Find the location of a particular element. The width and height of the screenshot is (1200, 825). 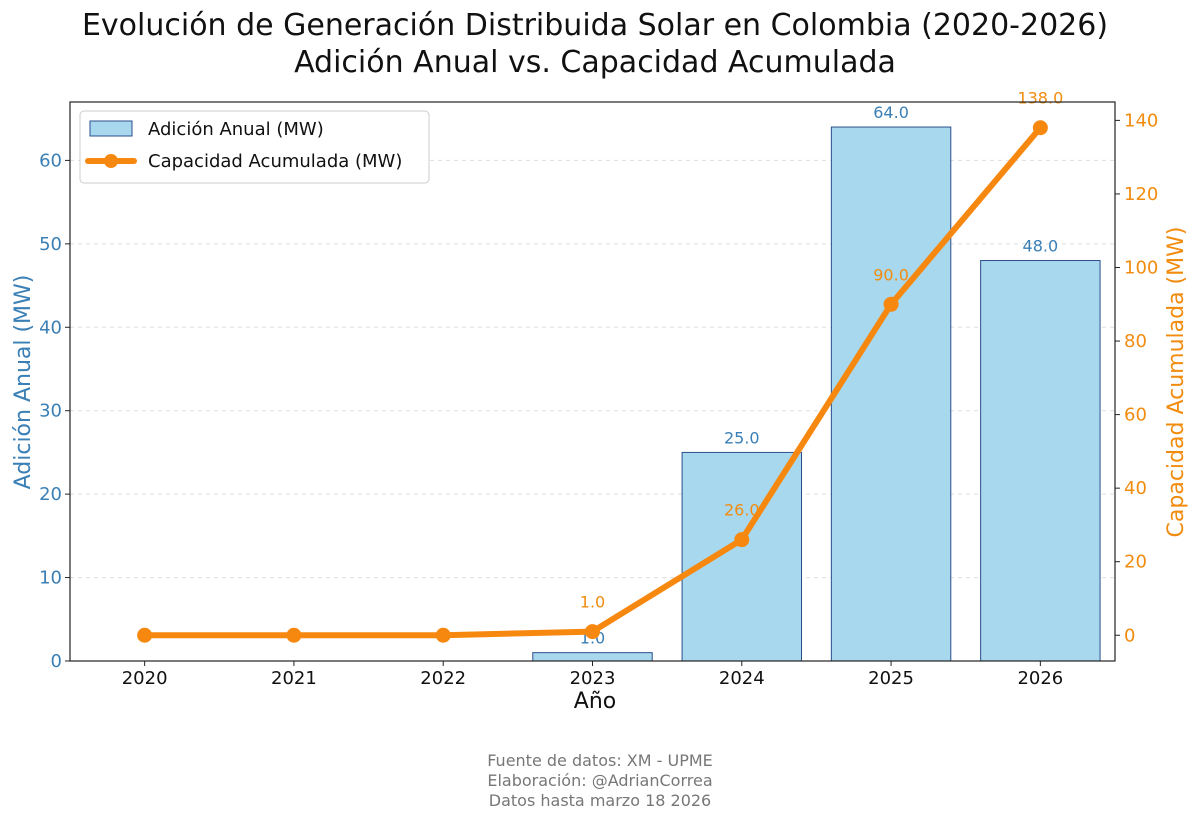

right-tick-label: 20 is located at coordinates (1135, 562).